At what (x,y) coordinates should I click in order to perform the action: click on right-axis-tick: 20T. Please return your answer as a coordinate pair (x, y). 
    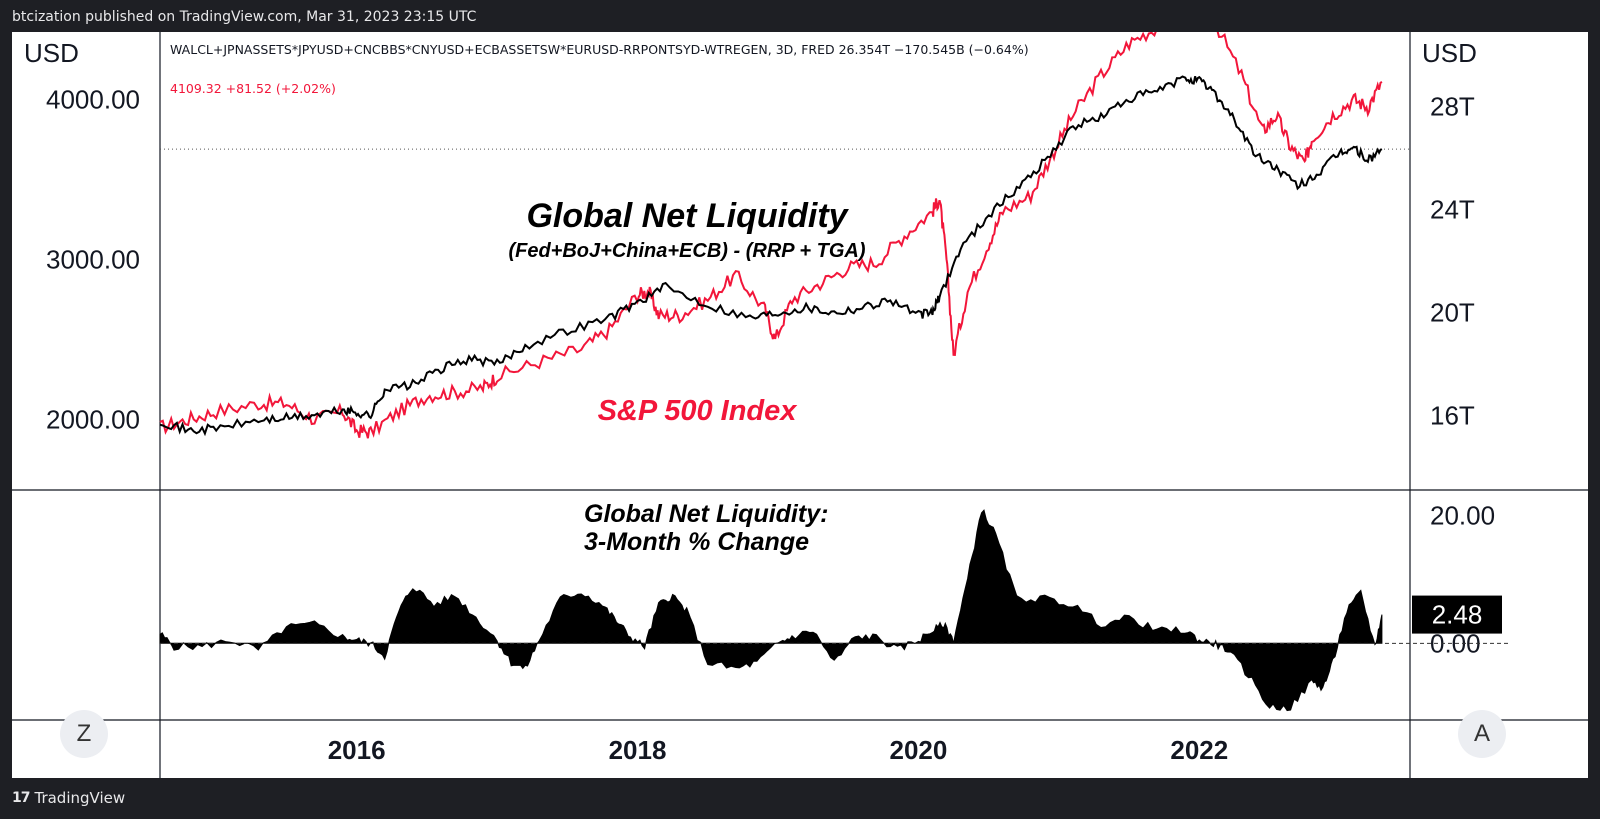
    Looking at the image, I should click on (1452, 312).